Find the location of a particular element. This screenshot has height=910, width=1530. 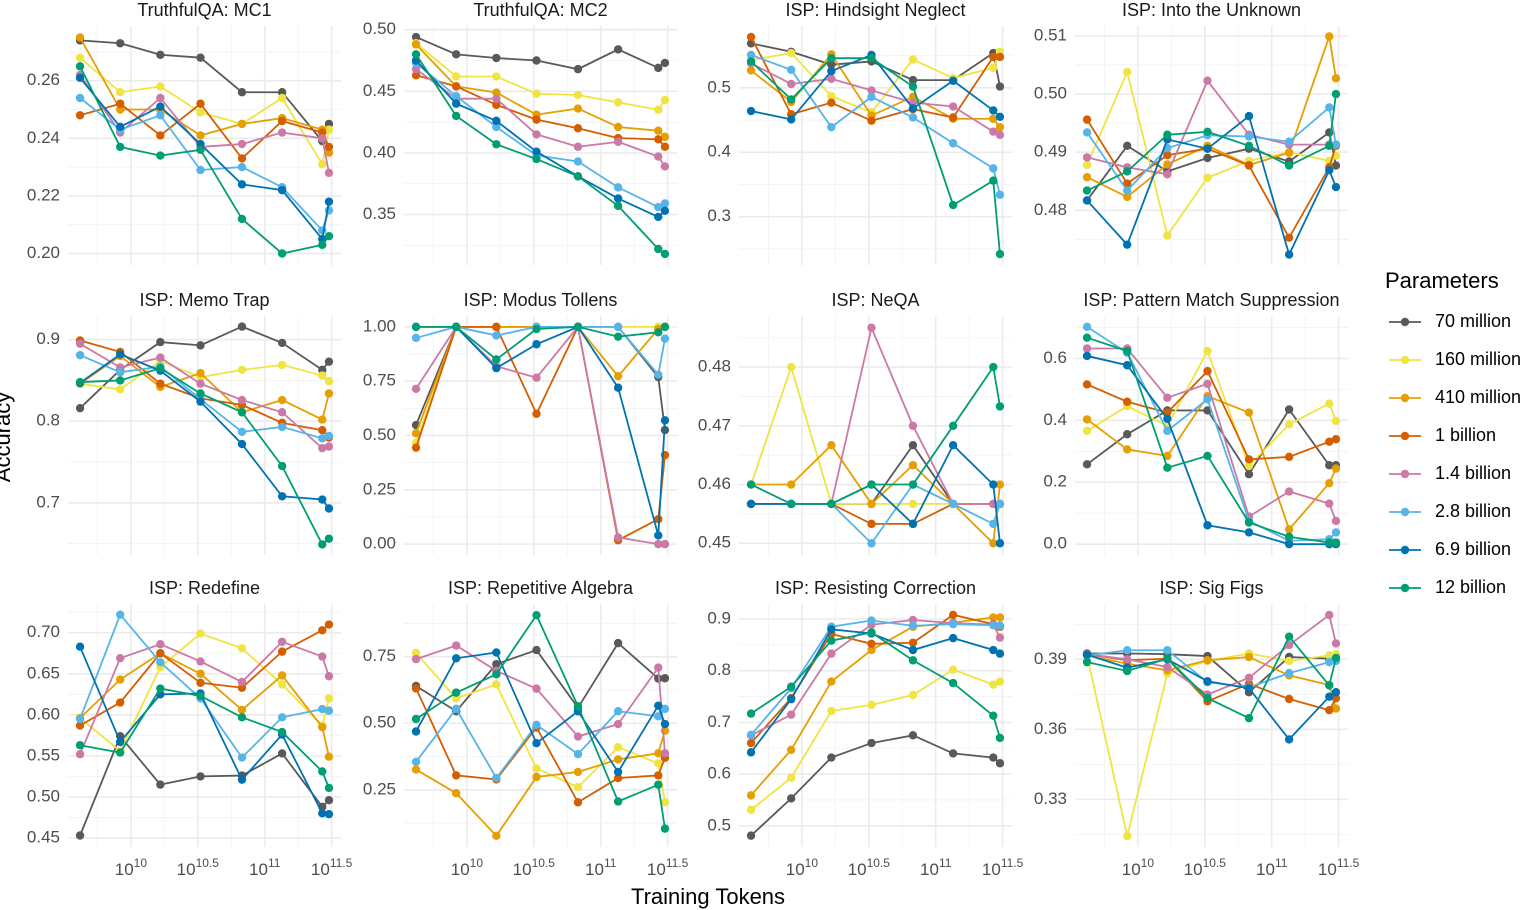

y-tick-label: 0.51 is located at coordinates (1050, 34).